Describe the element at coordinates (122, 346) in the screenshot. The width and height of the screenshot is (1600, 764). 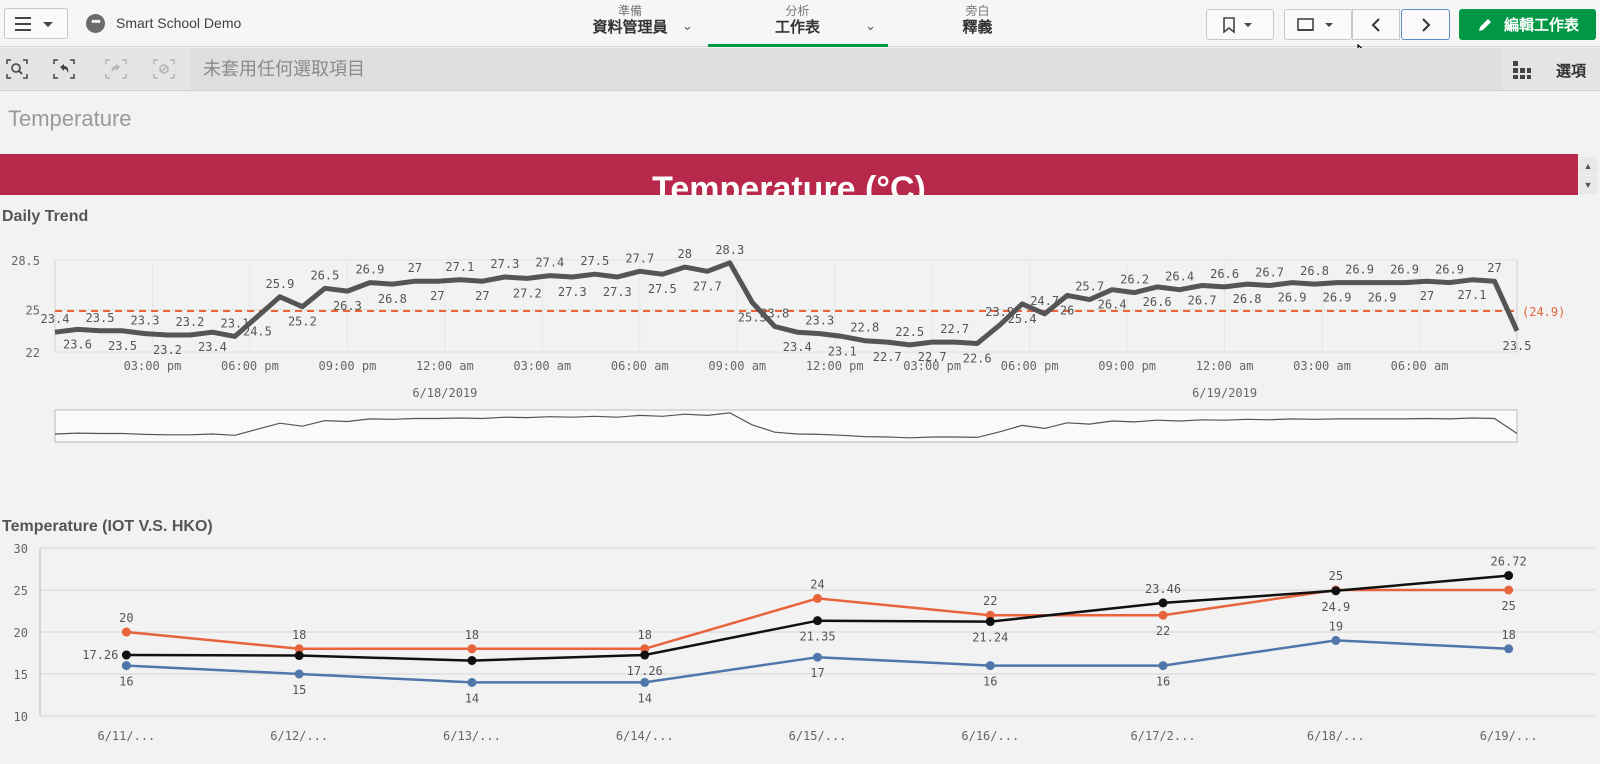
I see `data-label: 23.5` at that location.